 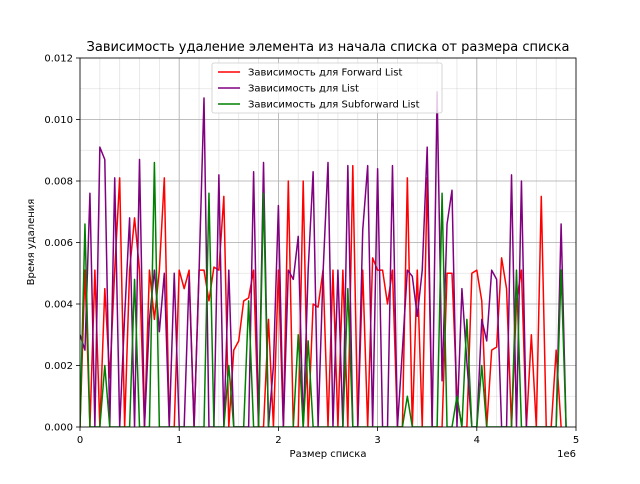 I want to click on x-axis: 0 1 2 3 4 5, so click(x=328, y=436).